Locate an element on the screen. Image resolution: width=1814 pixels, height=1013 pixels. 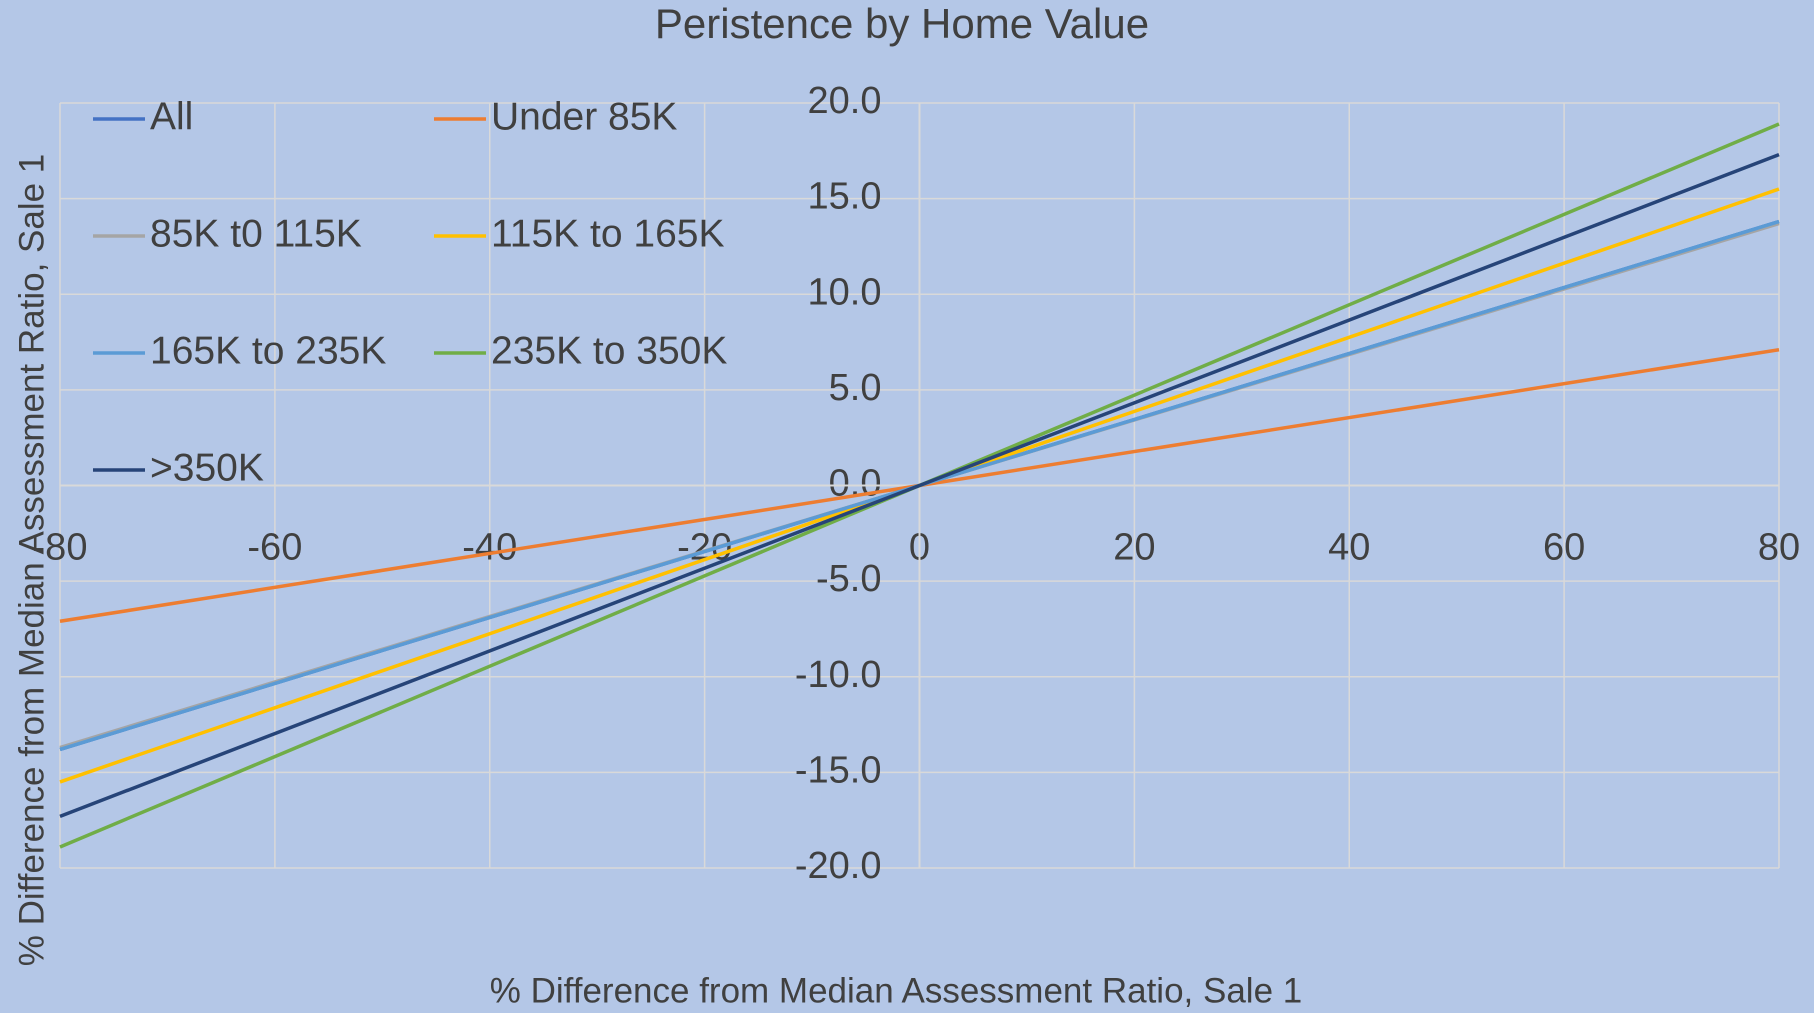
x-tick-label: -40 is located at coordinates (489, 548).